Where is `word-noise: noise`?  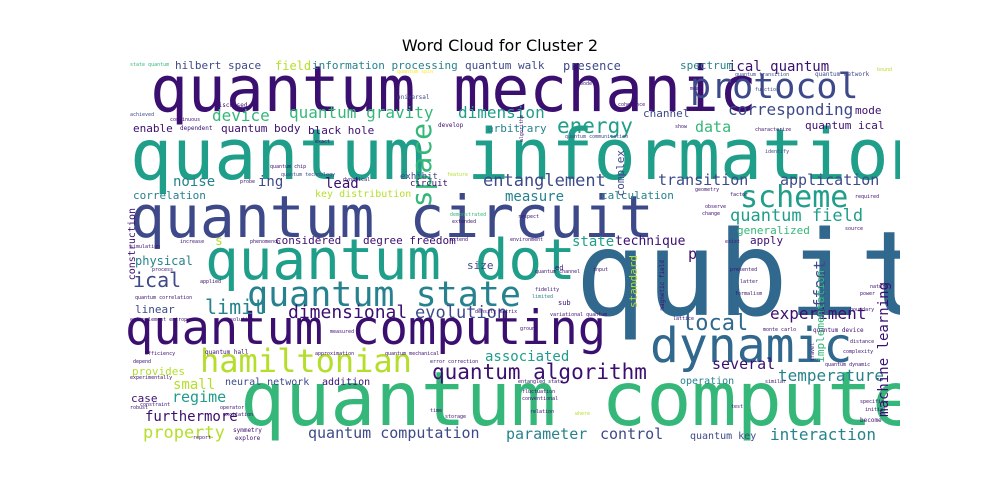
word-noise: noise is located at coordinates (194, 182).